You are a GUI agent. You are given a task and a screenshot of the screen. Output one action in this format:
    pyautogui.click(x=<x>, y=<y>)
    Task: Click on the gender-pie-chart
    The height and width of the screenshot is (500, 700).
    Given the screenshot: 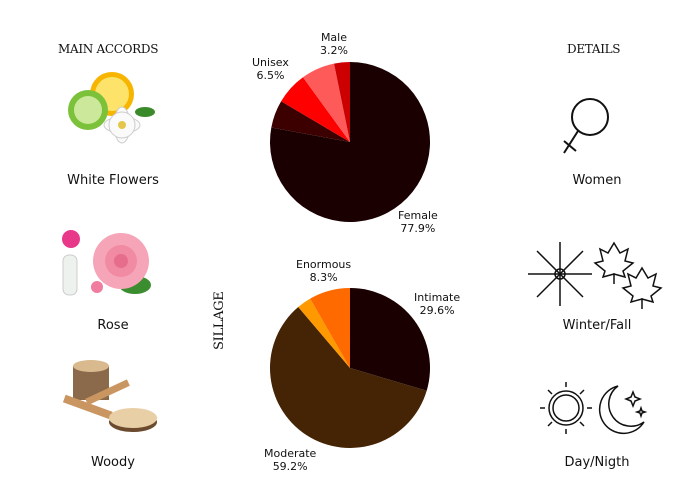 What is the action you would take?
    pyautogui.click(x=350, y=142)
    